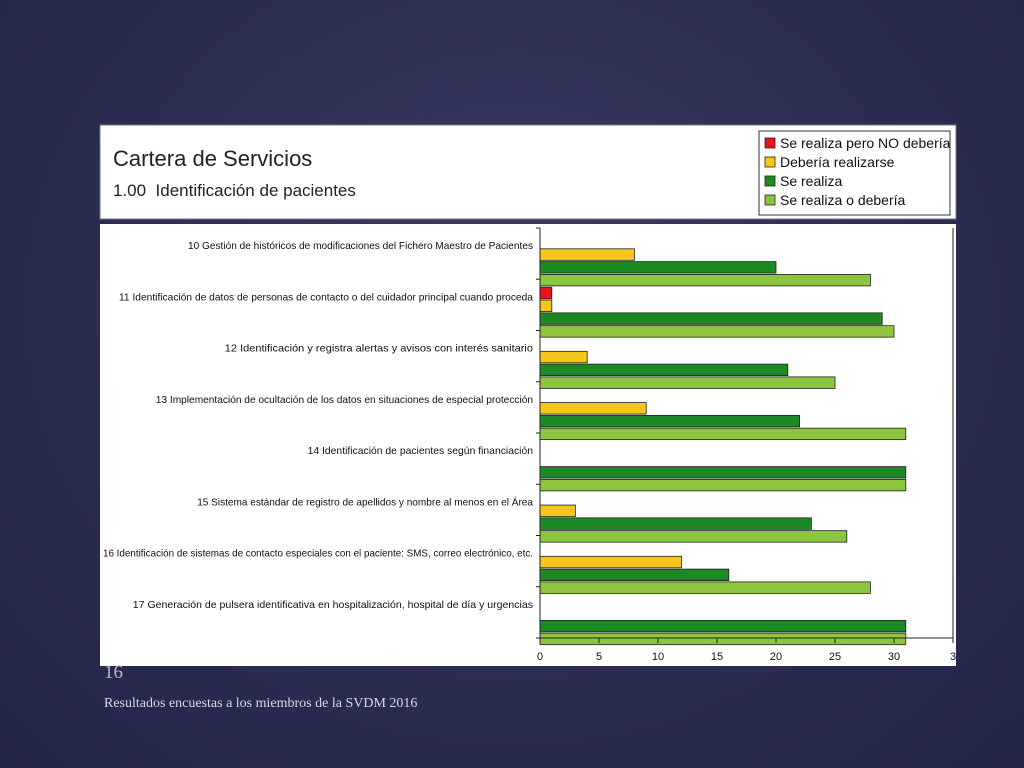 The height and width of the screenshot is (768, 1024). I want to click on legend-box, so click(854, 173).